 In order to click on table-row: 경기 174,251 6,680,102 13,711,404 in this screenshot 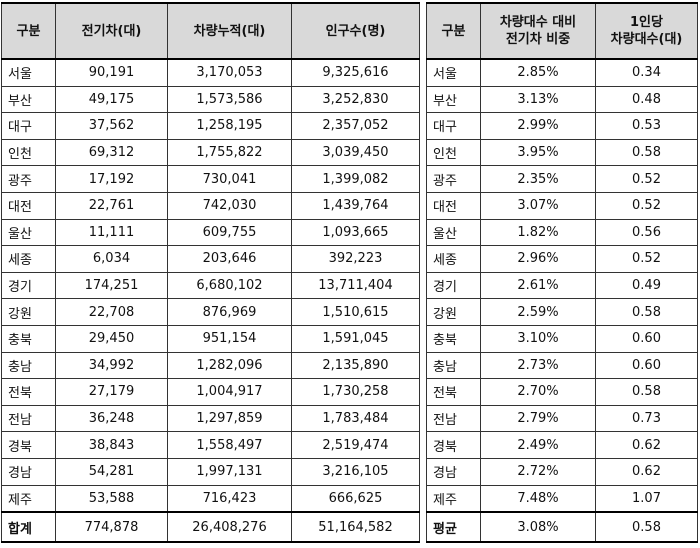, I will do `click(210, 285)`.